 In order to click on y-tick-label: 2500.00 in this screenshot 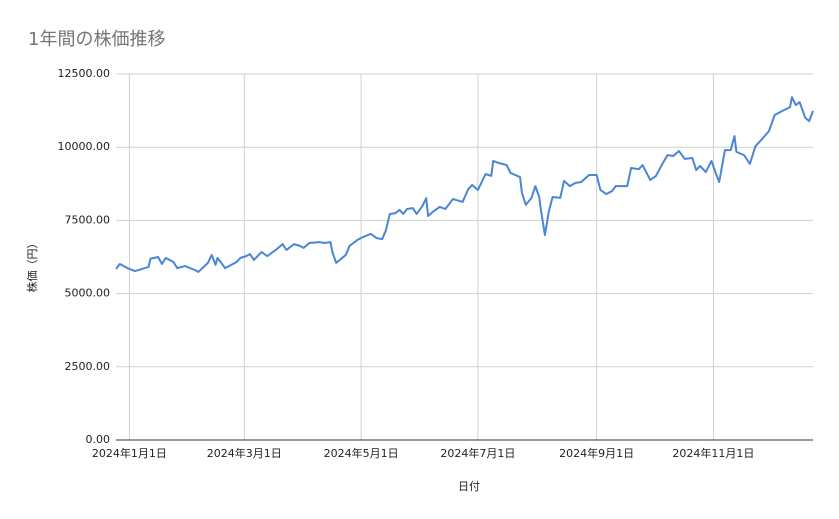, I will do `click(88, 366)`.